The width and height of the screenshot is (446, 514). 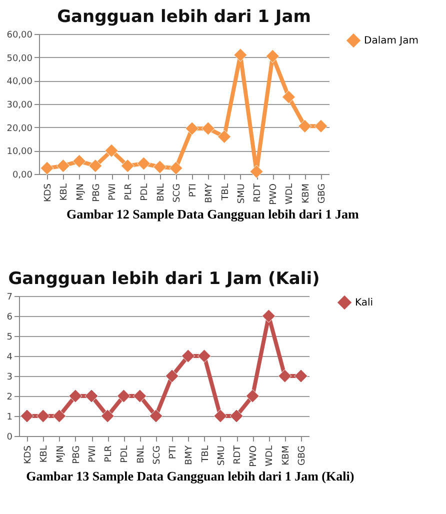 What do you see at coordinates (364, 303) in the screenshot?
I see `legend-label: Kali` at bounding box center [364, 303].